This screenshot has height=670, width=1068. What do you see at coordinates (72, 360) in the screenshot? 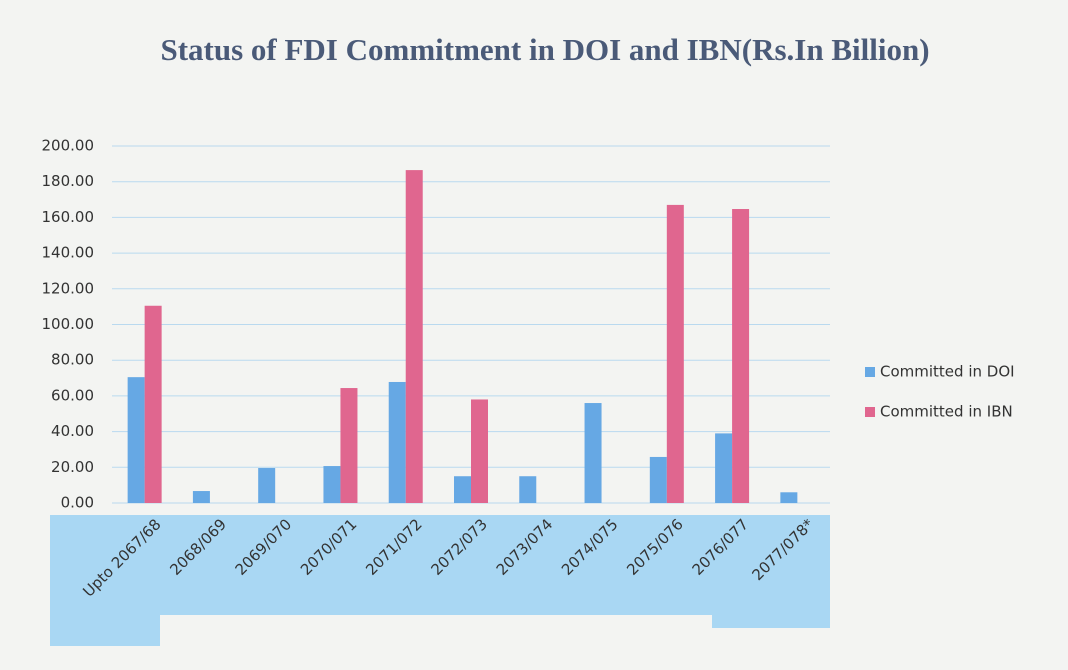
I see `y-tick-label: 80.00` at bounding box center [72, 360].